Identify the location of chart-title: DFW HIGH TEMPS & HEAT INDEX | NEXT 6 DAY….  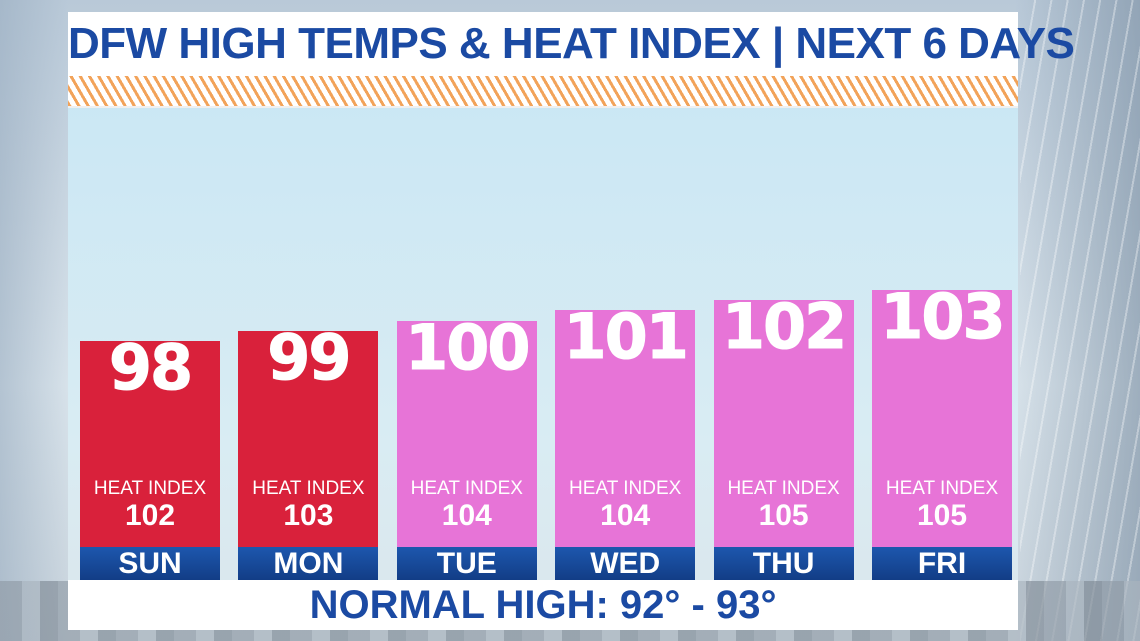
(571, 43).